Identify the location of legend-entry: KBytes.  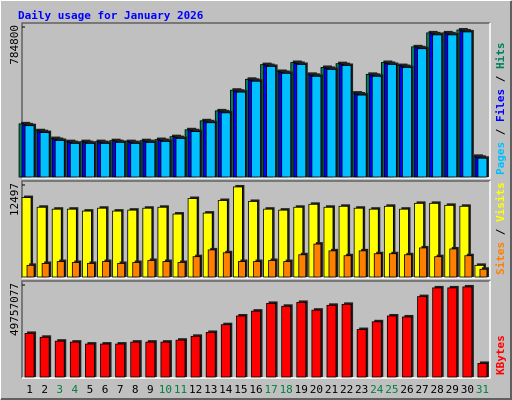
(500, 355).